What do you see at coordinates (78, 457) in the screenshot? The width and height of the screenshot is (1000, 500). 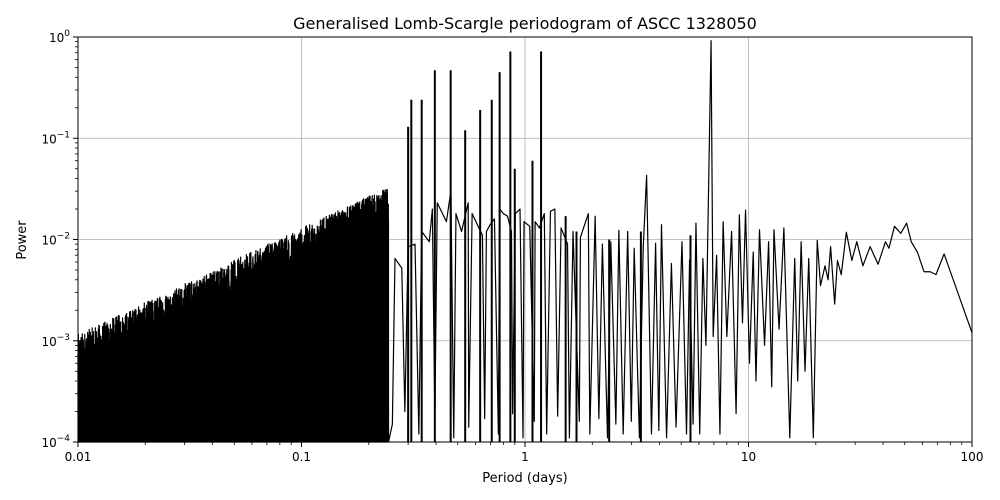 I see `x-tick-label: 0.01` at bounding box center [78, 457].